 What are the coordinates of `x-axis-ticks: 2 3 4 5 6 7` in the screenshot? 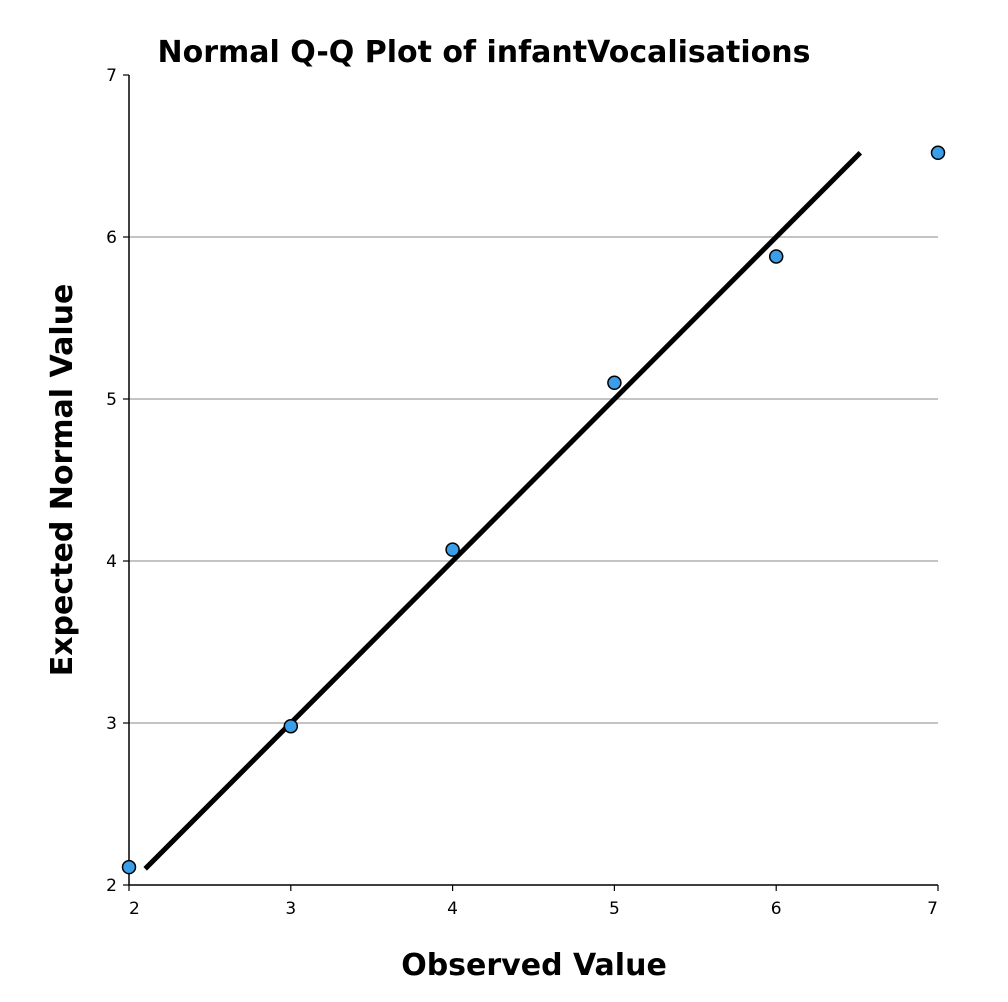 It's located at (533, 902).